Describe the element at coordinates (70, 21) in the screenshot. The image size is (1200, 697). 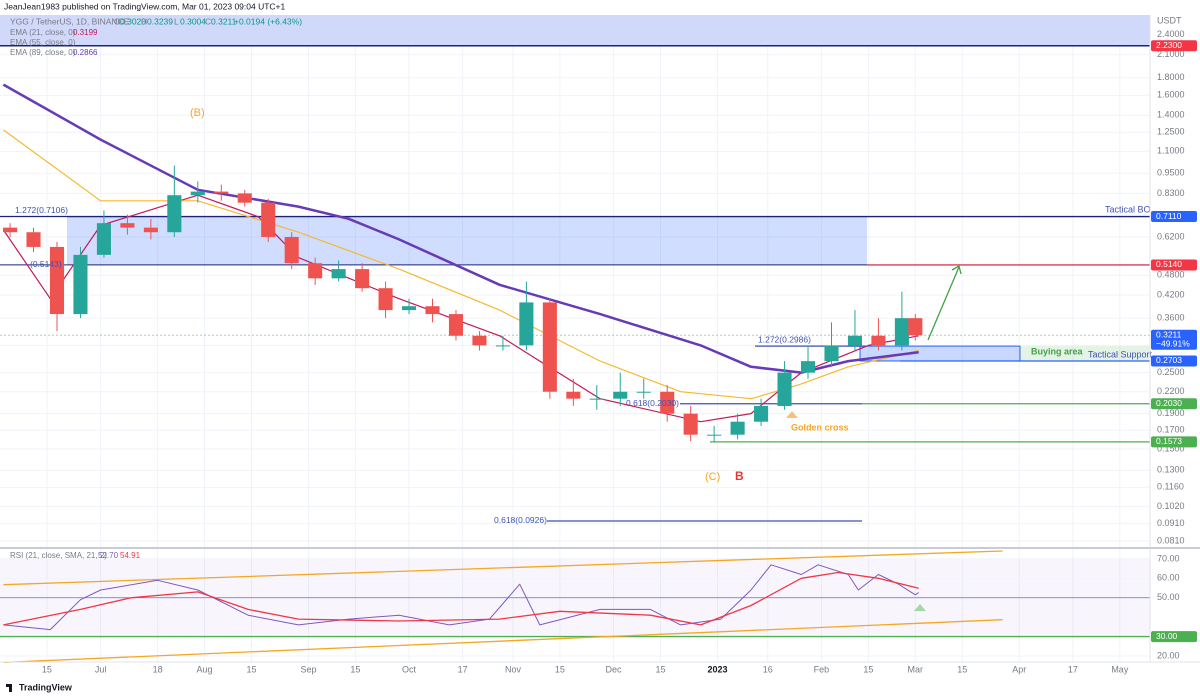
I see `symbol-title: YGG / TetherUS, 1D, BINANCE` at that location.